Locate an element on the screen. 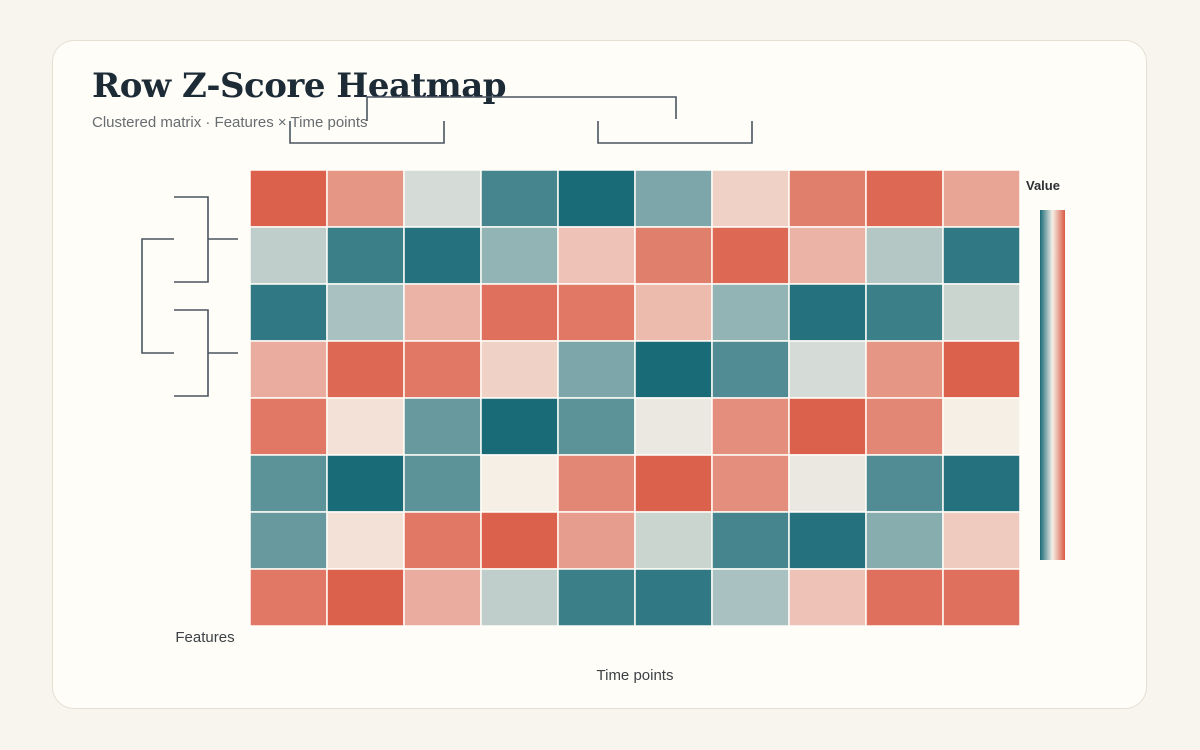 The image size is (1200, 750). colorbar is located at coordinates (1052, 385).